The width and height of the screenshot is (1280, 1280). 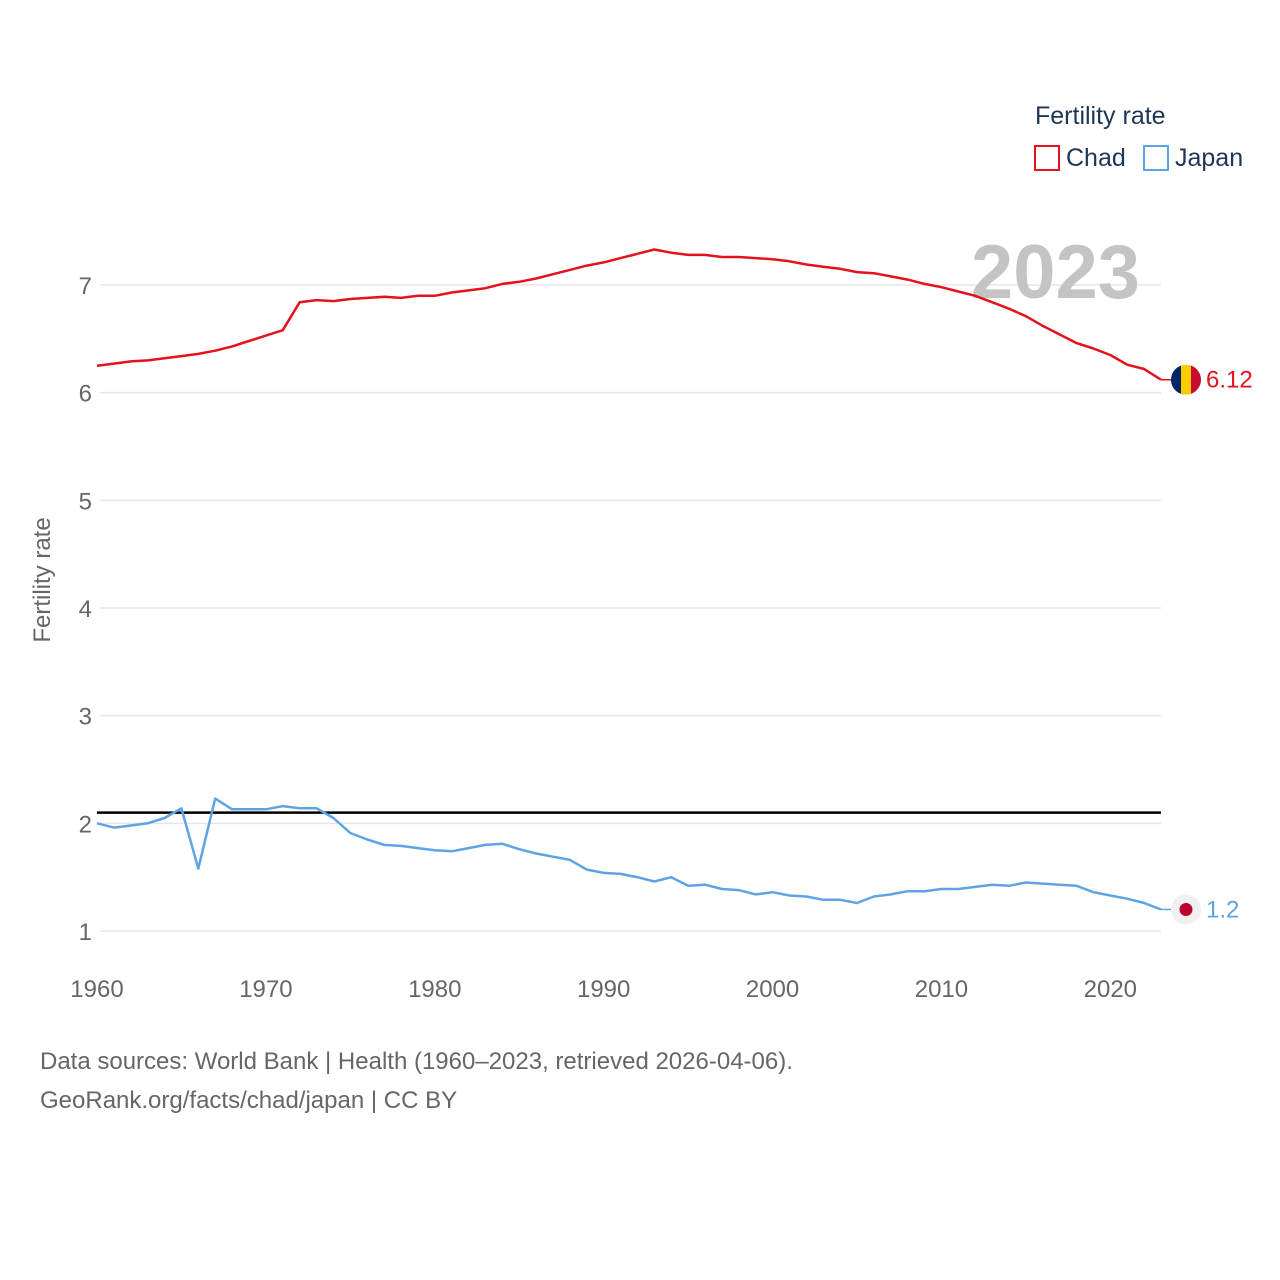 What do you see at coordinates (42, 579) in the screenshot?
I see `y-axis-title: Fertility rate` at bounding box center [42, 579].